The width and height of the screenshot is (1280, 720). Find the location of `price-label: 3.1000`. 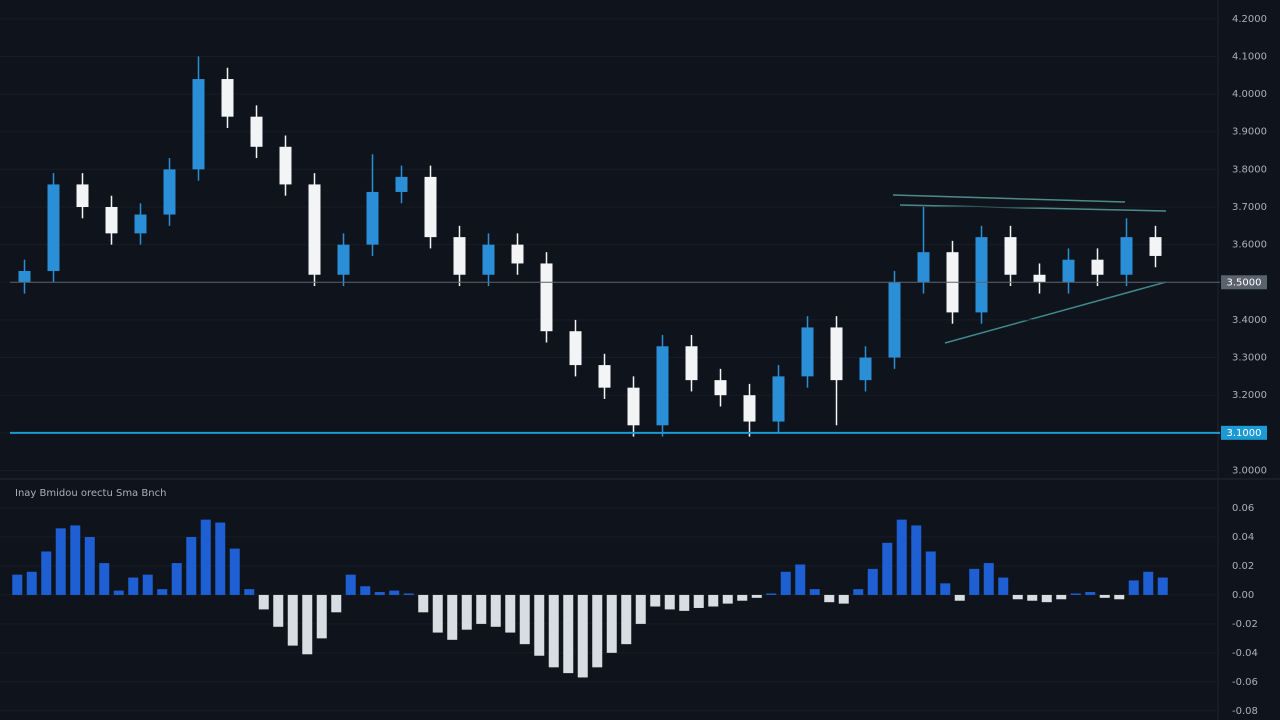

price-label: 3.1000 is located at coordinates (1244, 433).